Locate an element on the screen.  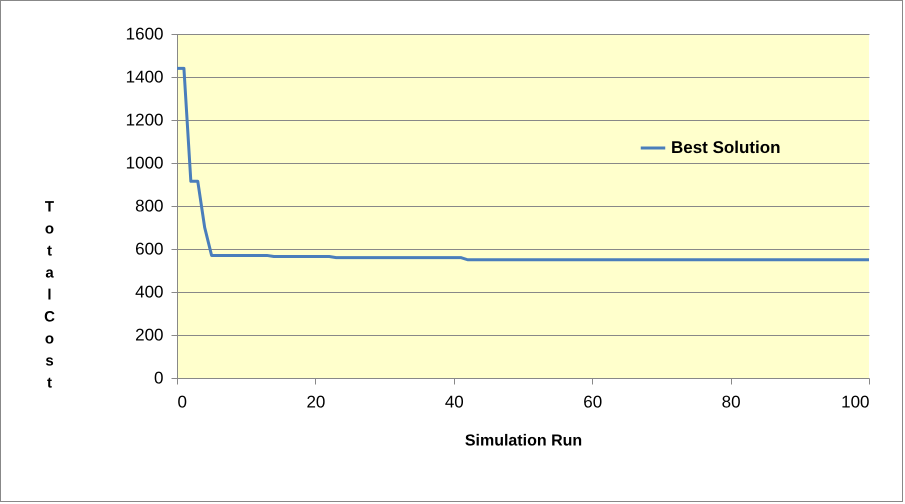
y-tick-label: 1200 is located at coordinates (145, 120).